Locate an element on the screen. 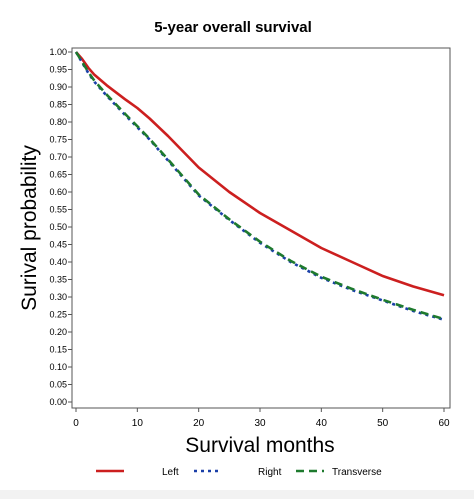 The height and width of the screenshot is (499, 474). bottom-strip is located at coordinates (237, 494).